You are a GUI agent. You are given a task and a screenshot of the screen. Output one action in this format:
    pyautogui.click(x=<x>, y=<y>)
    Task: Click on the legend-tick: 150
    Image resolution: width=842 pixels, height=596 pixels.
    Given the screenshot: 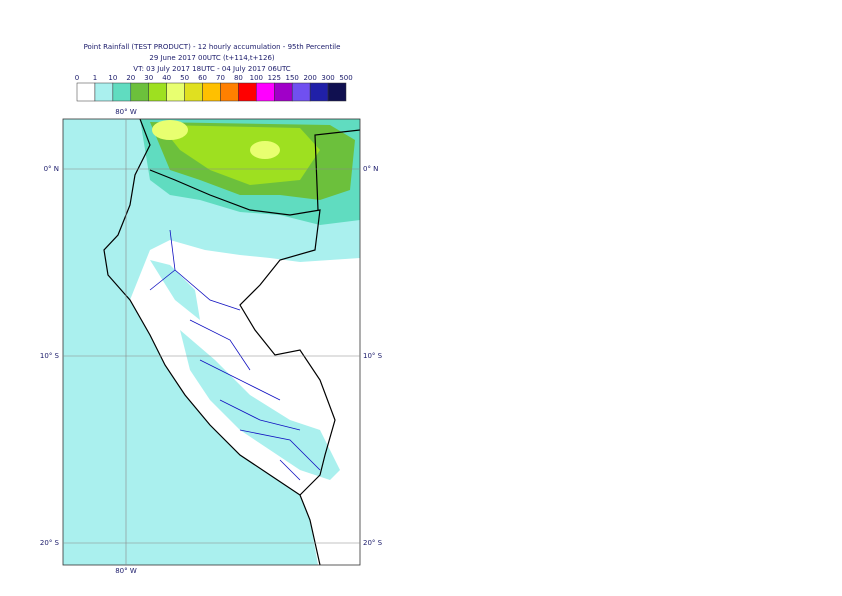 What is the action you would take?
    pyautogui.click(x=292, y=78)
    